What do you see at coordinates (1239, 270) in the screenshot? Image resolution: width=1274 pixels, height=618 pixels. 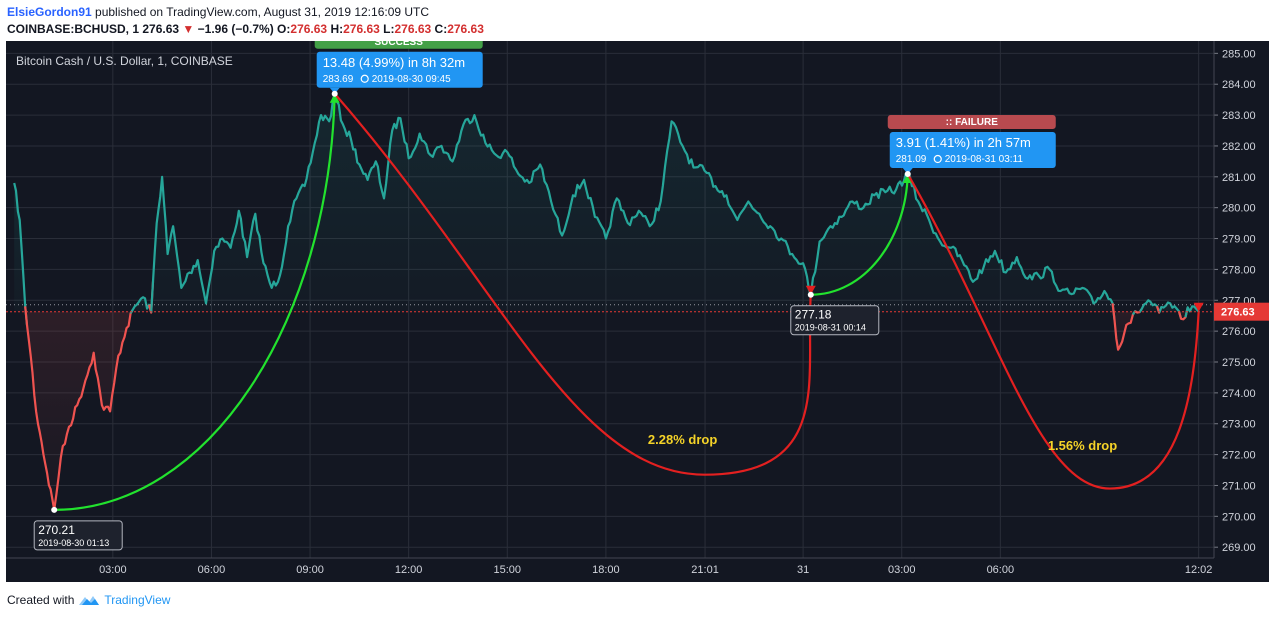 I see `y-tick-label: 278.00` at bounding box center [1239, 270].